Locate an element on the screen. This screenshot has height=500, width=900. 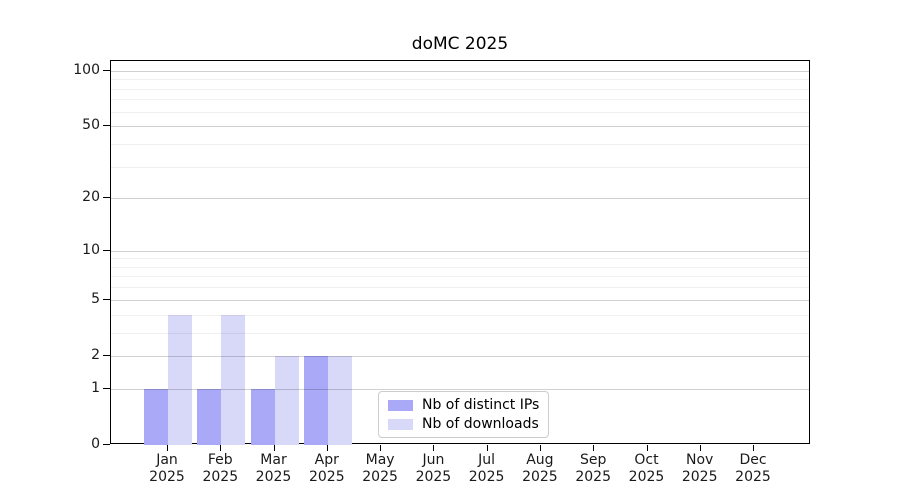
x-tick-label-aug: Aug 2025 is located at coordinates (540, 469).